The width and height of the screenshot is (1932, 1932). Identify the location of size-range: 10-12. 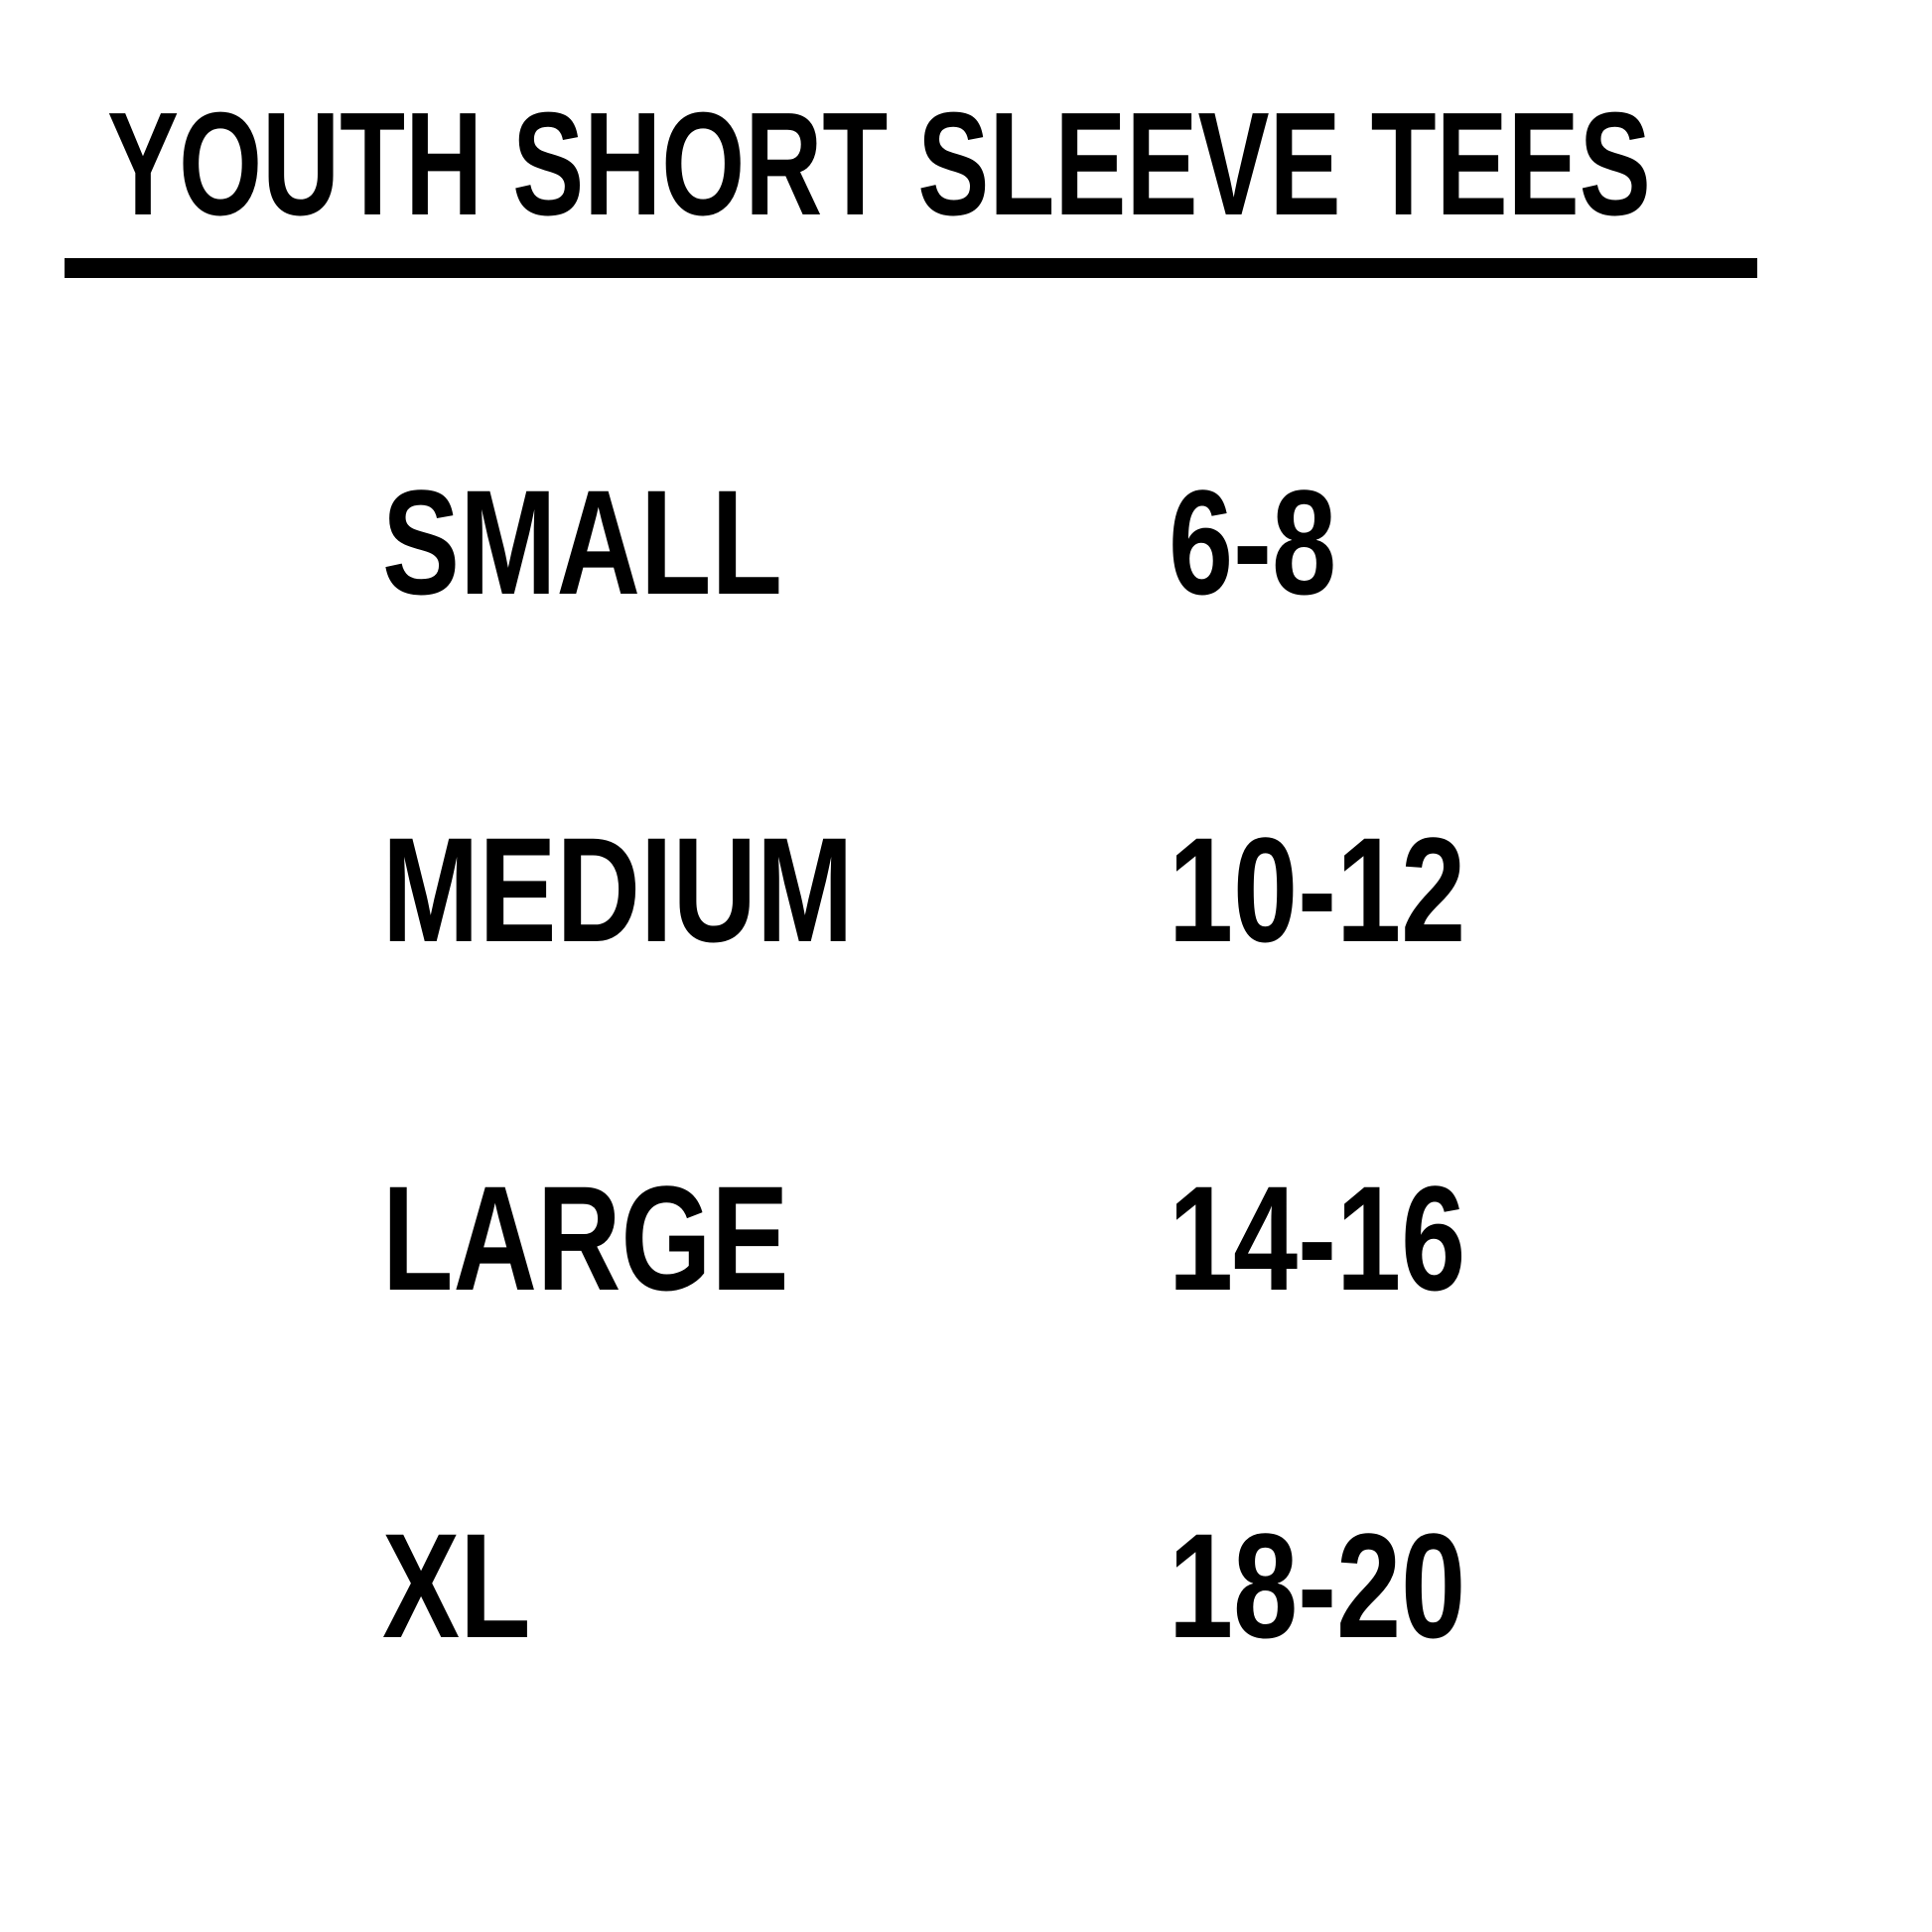
(1318, 890).